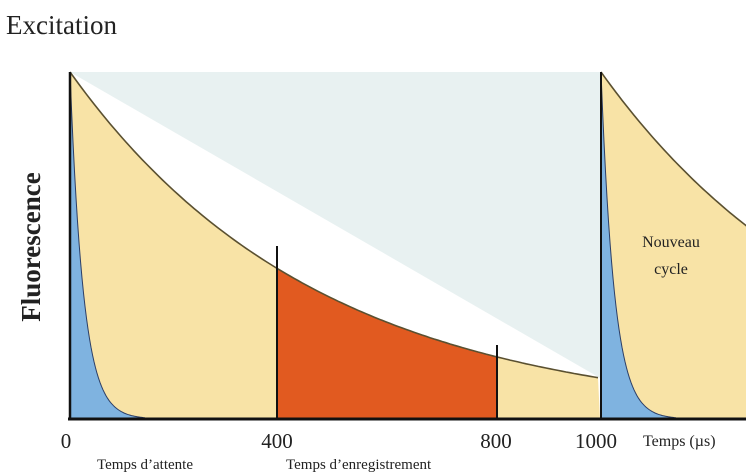 The width and height of the screenshot is (746, 475). What do you see at coordinates (596, 441) in the screenshot?
I see `tick-label-1000: 1000` at bounding box center [596, 441].